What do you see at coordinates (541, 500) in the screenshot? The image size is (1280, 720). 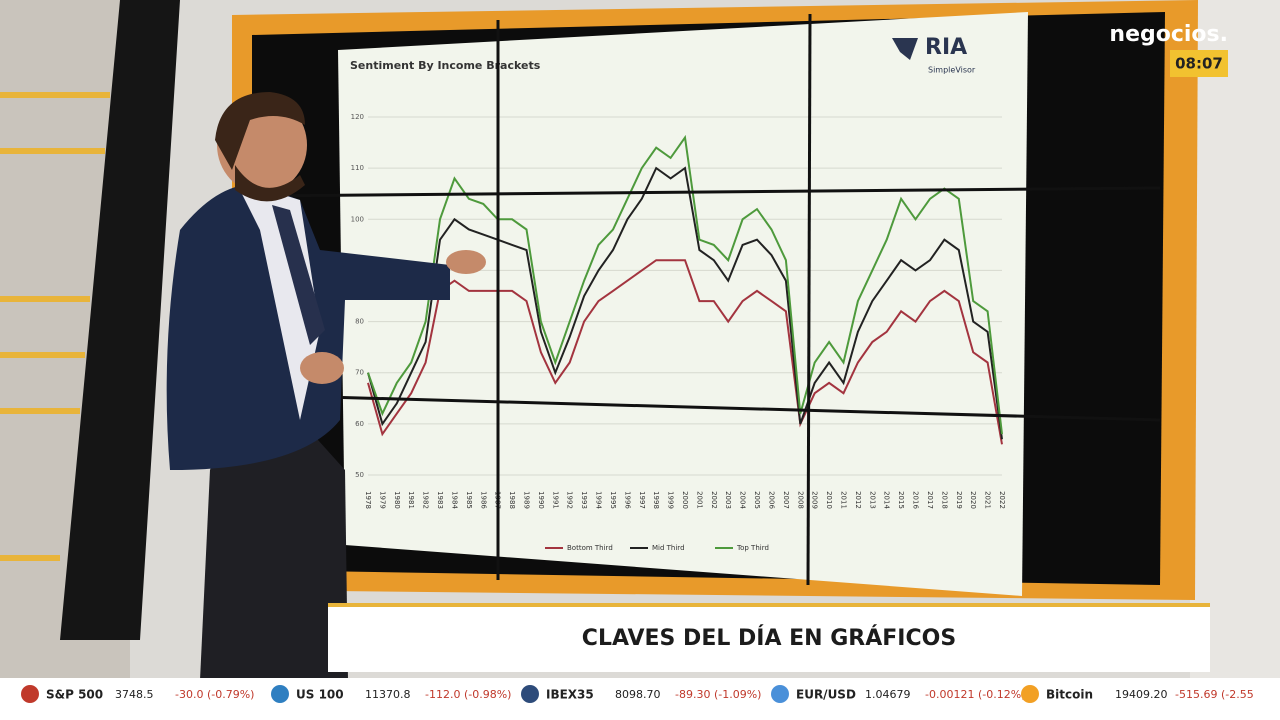 I see `x-tick-label: 1990` at bounding box center [541, 500].